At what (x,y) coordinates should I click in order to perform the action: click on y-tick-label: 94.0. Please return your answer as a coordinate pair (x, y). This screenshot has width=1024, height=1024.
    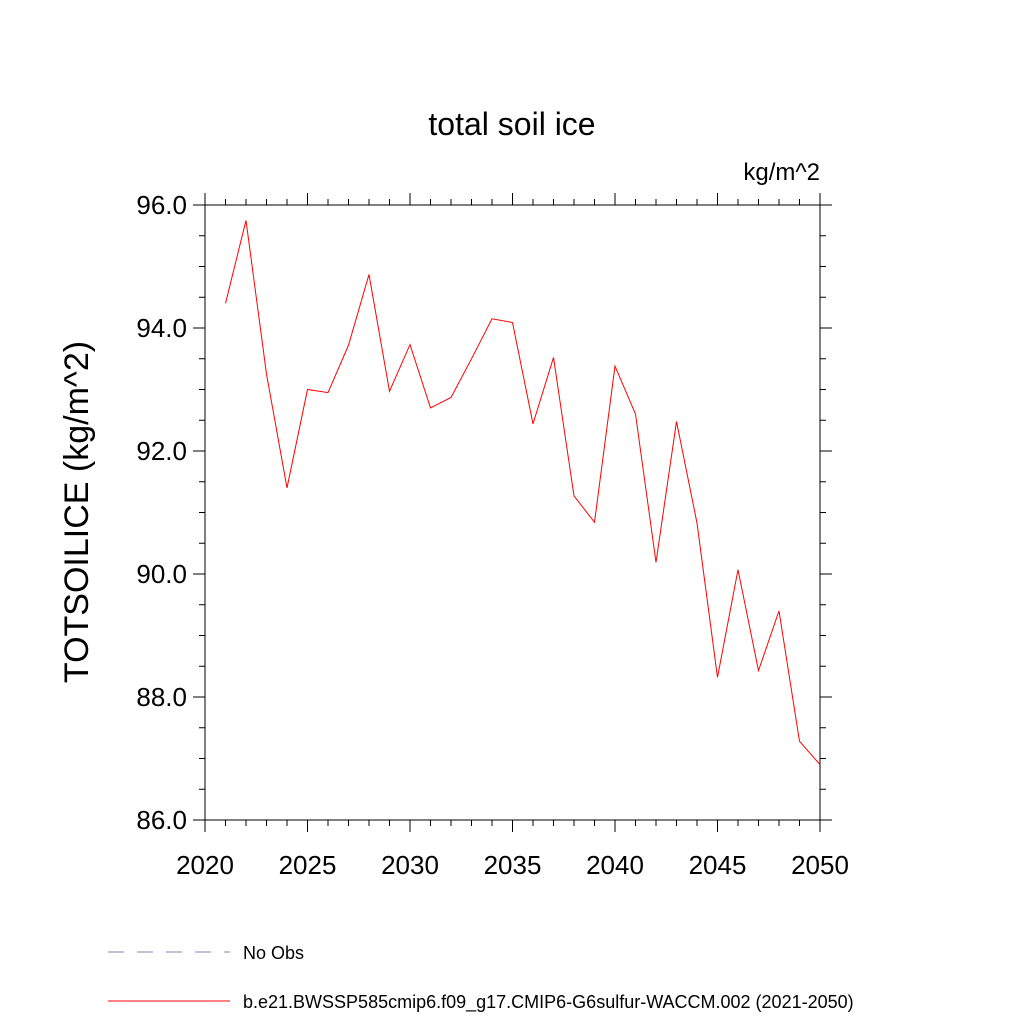
    Looking at the image, I should click on (161, 328).